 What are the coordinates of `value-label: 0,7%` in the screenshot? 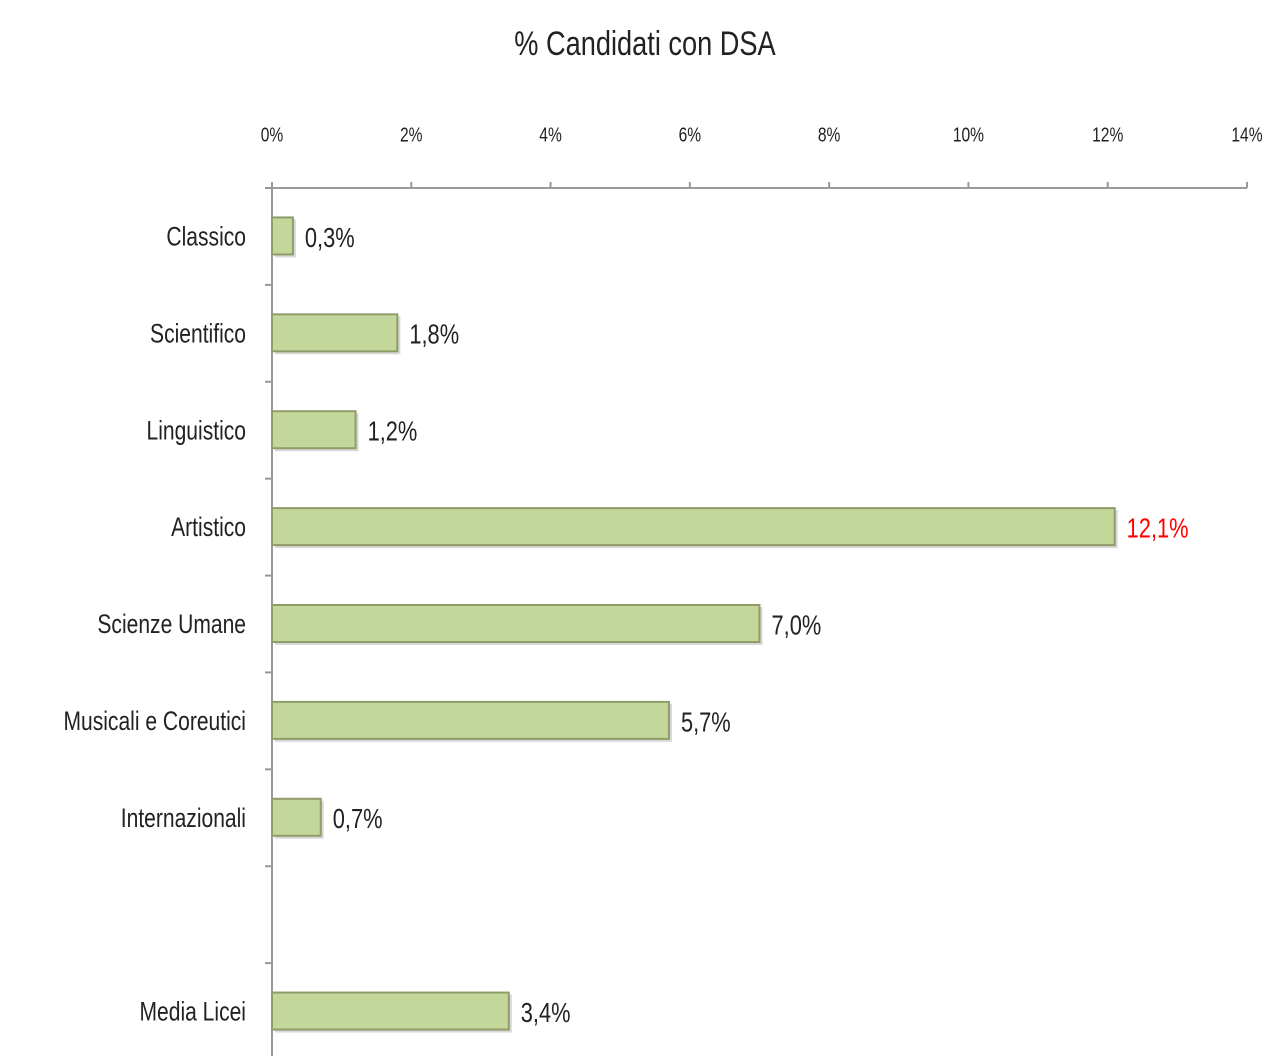 It's located at (358, 819).